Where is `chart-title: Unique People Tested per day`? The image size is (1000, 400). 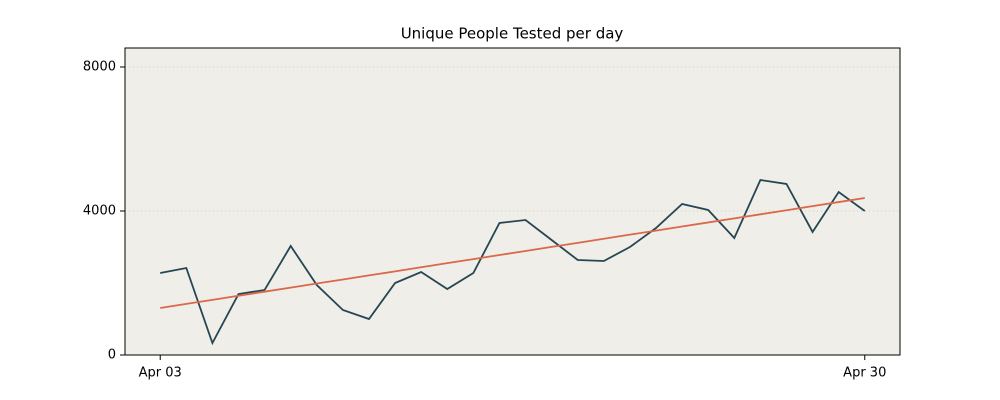
chart-title: Unique People Tested per day is located at coordinates (512, 34).